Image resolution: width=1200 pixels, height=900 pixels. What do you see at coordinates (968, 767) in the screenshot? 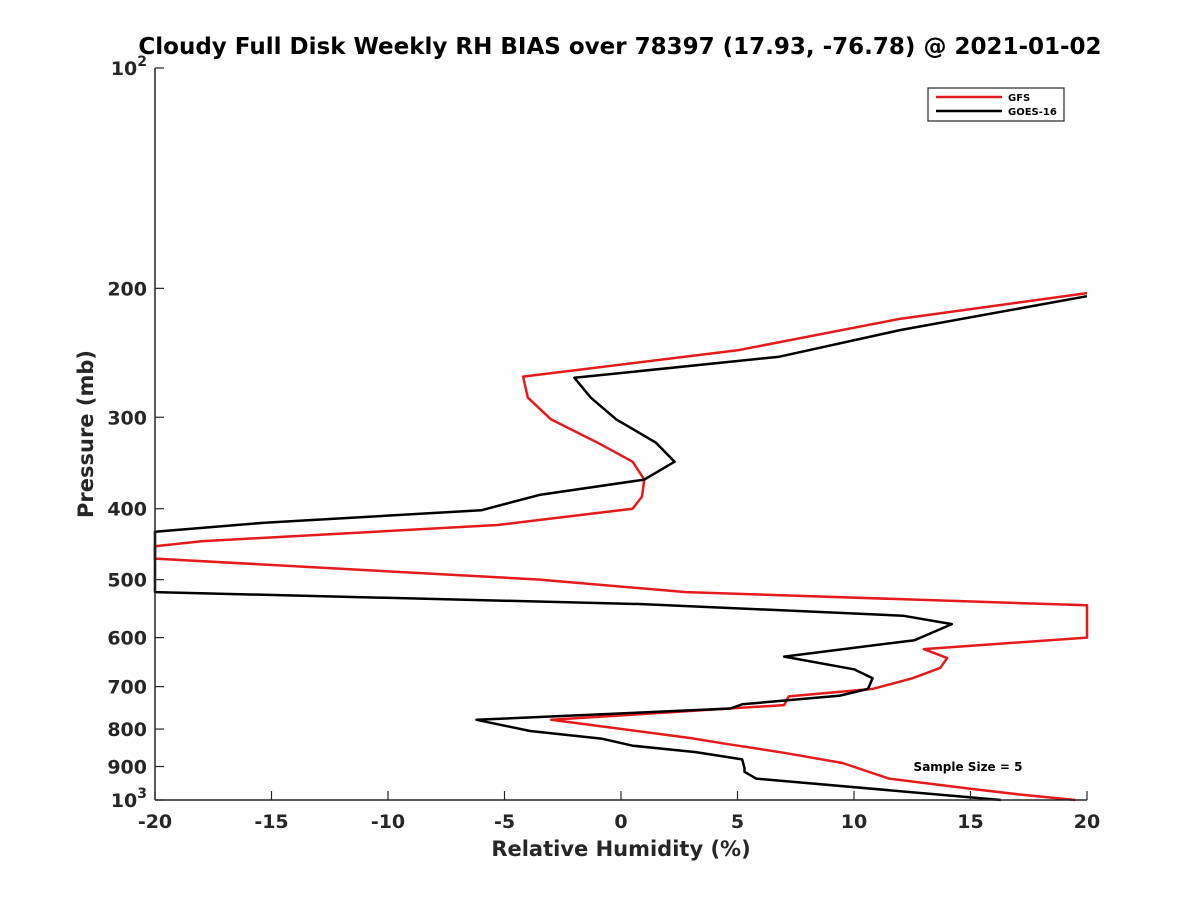
I see `sample-size-annotation: Sample Size = 5` at bounding box center [968, 767].